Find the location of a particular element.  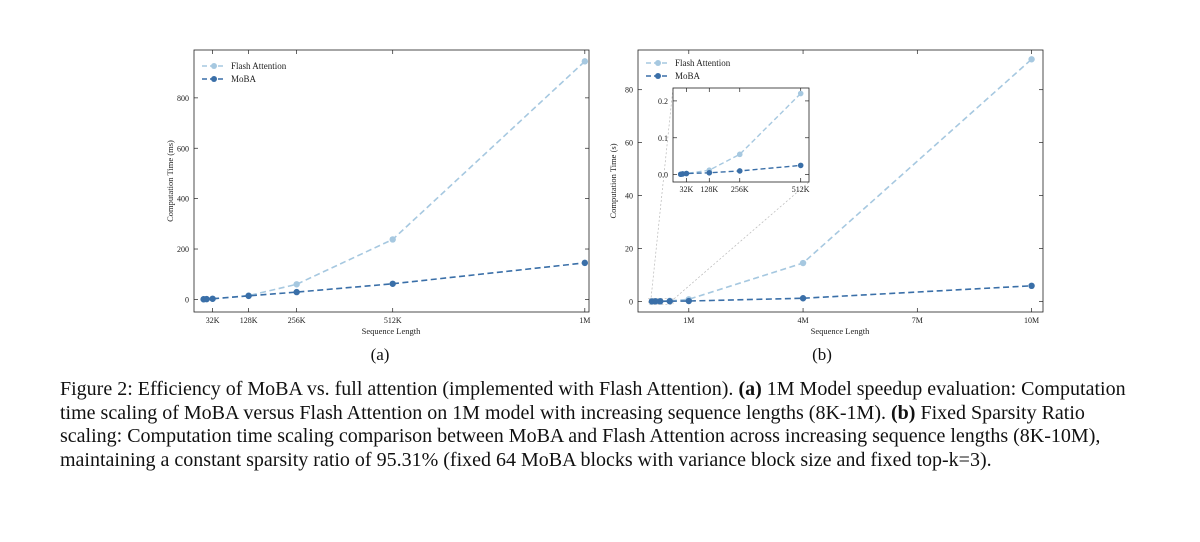

legend-b-flash-marker is located at coordinates (658, 63).